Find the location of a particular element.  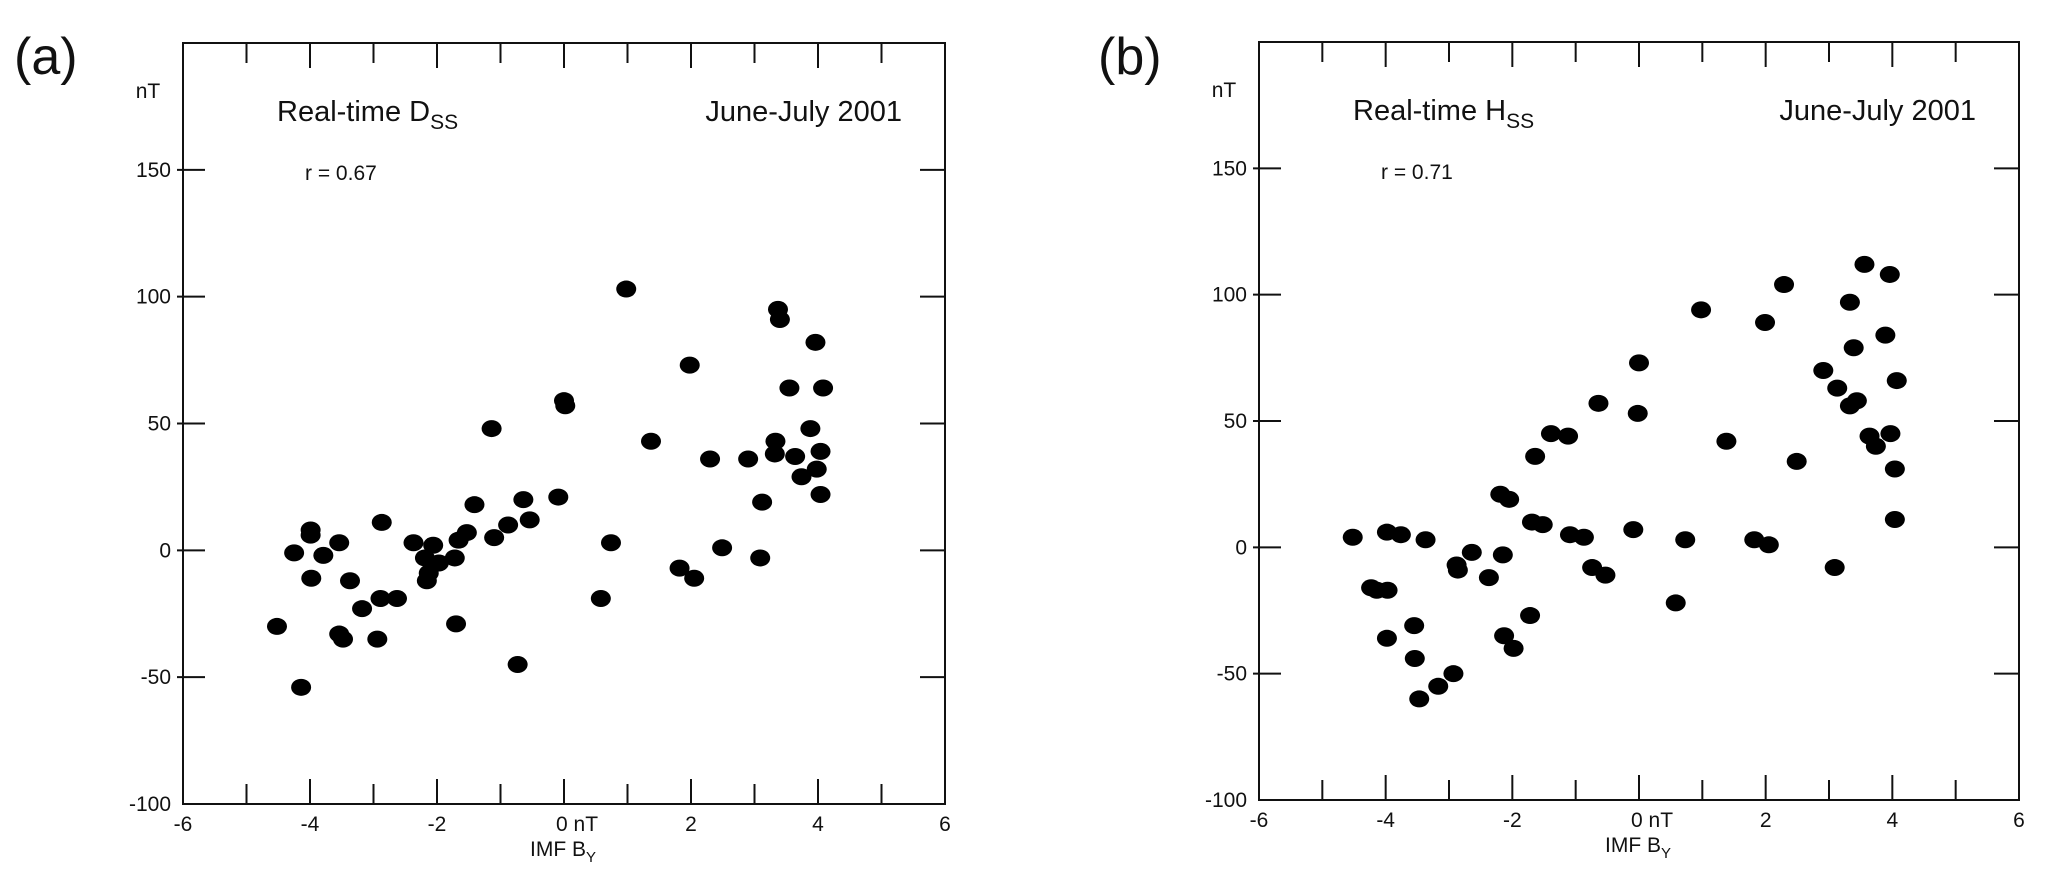

chart-title-main: Real-time D is located at coordinates (353, 112).